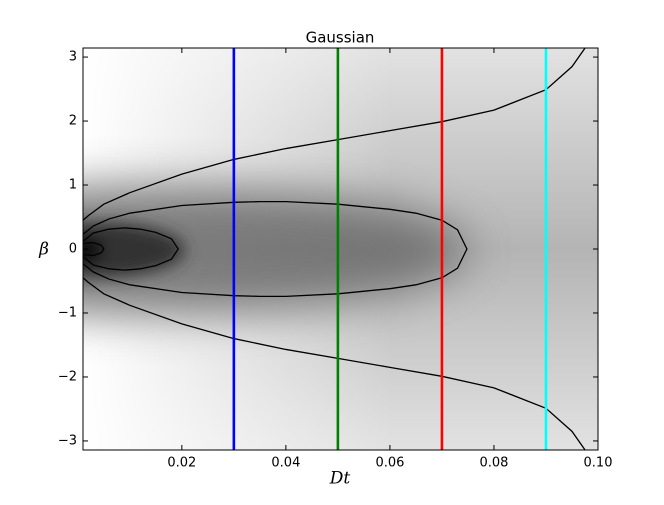 This screenshot has height=505, width=664. Describe the element at coordinates (67, 312) in the screenshot. I see `y-tick-label: −1` at that location.